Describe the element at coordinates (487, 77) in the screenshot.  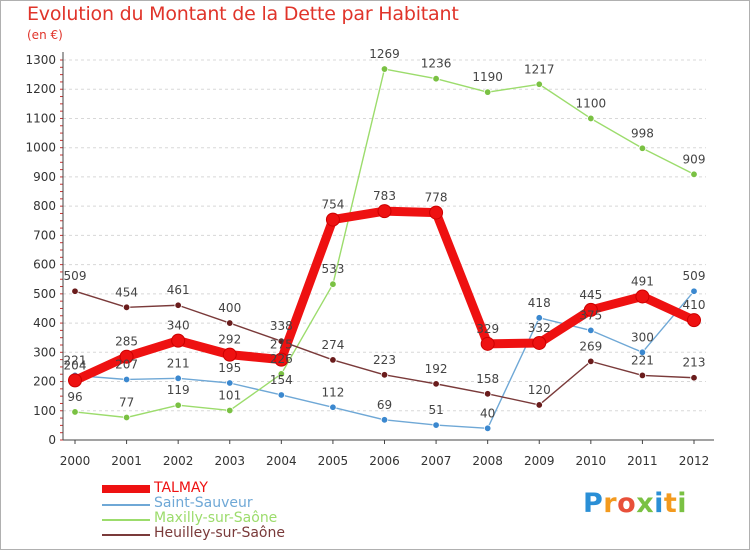
I see `data-label: 1190` at that location.